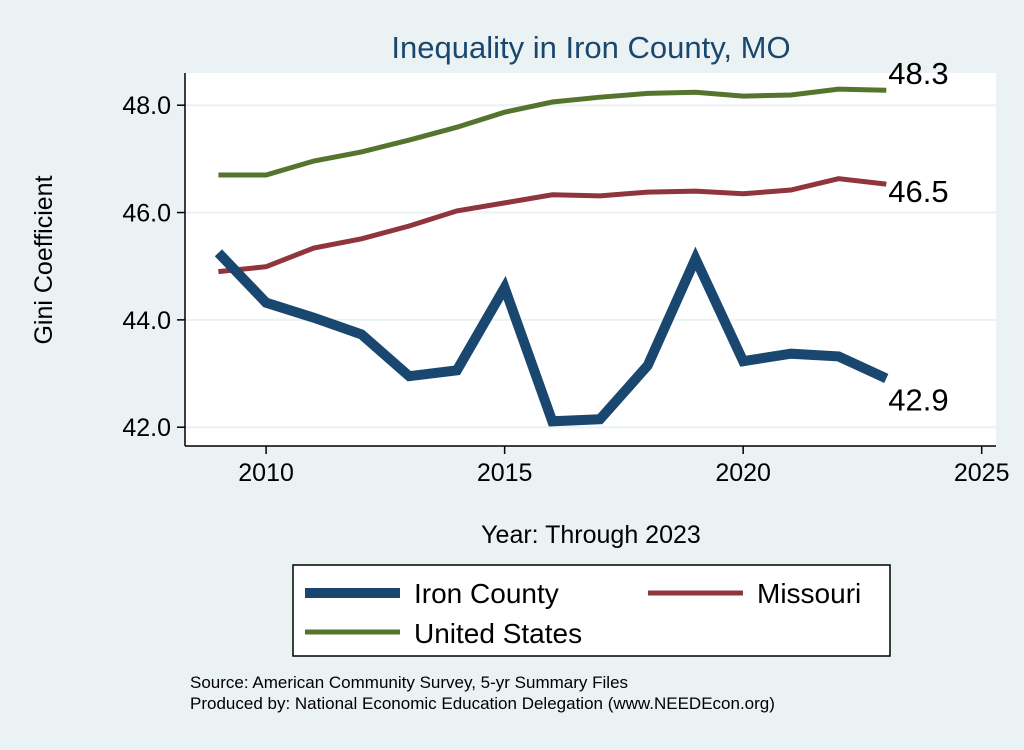 The height and width of the screenshot is (750, 1024). I want to click on legend-label-missouri: Missouri, so click(809, 593).